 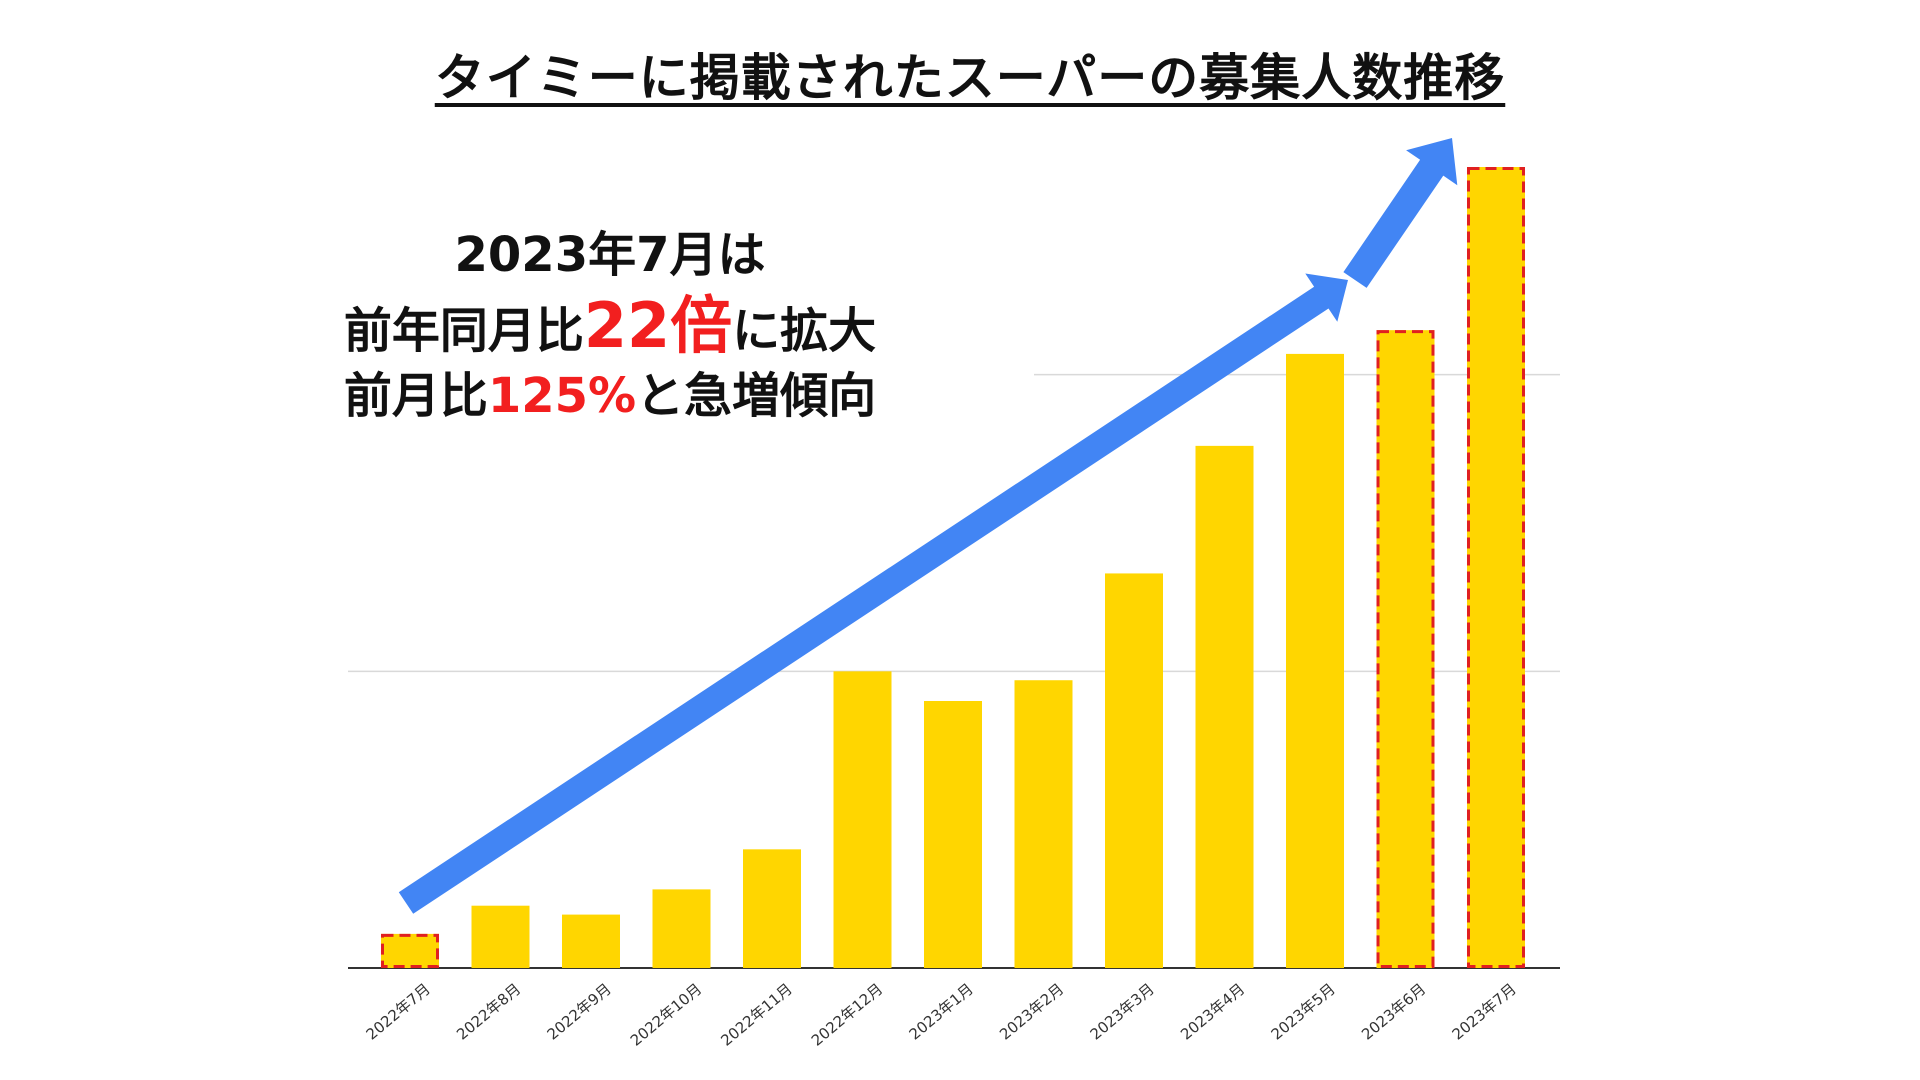 I want to click on annotation-yoy-prefix: 前年同月比, so click(x=463, y=331).